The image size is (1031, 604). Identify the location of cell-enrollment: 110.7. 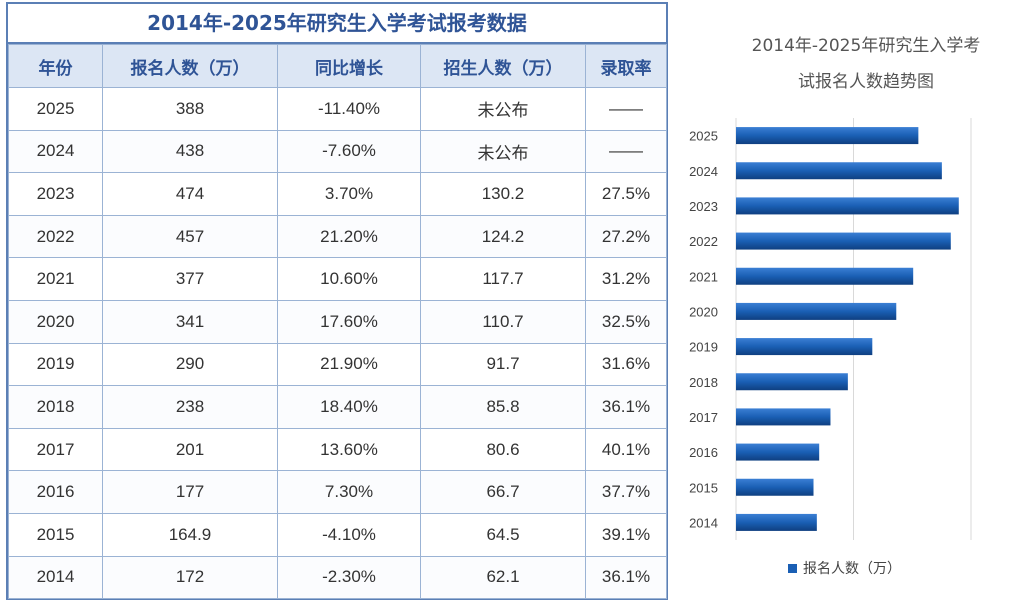
(503, 321).